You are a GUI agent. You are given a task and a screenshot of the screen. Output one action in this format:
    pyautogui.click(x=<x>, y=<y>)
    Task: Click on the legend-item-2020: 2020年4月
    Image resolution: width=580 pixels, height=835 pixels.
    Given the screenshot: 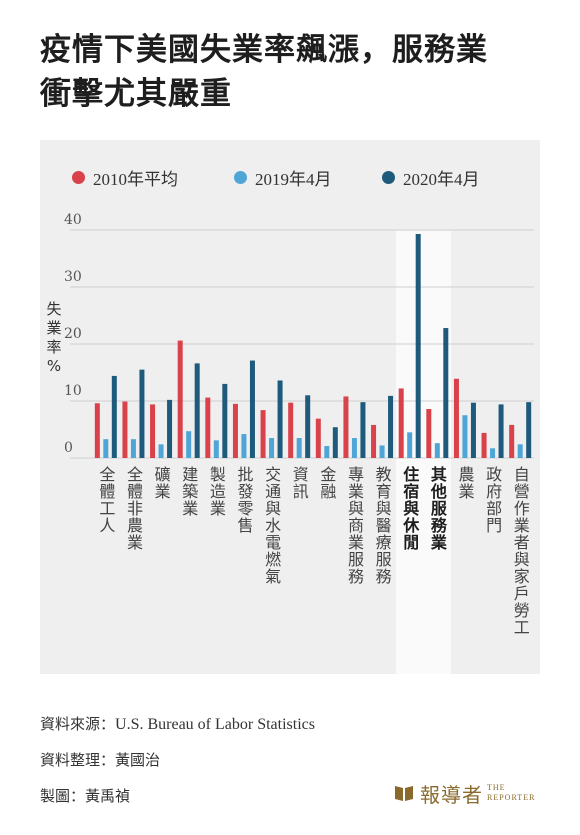 What is the action you would take?
    pyautogui.click(x=431, y=177)
    